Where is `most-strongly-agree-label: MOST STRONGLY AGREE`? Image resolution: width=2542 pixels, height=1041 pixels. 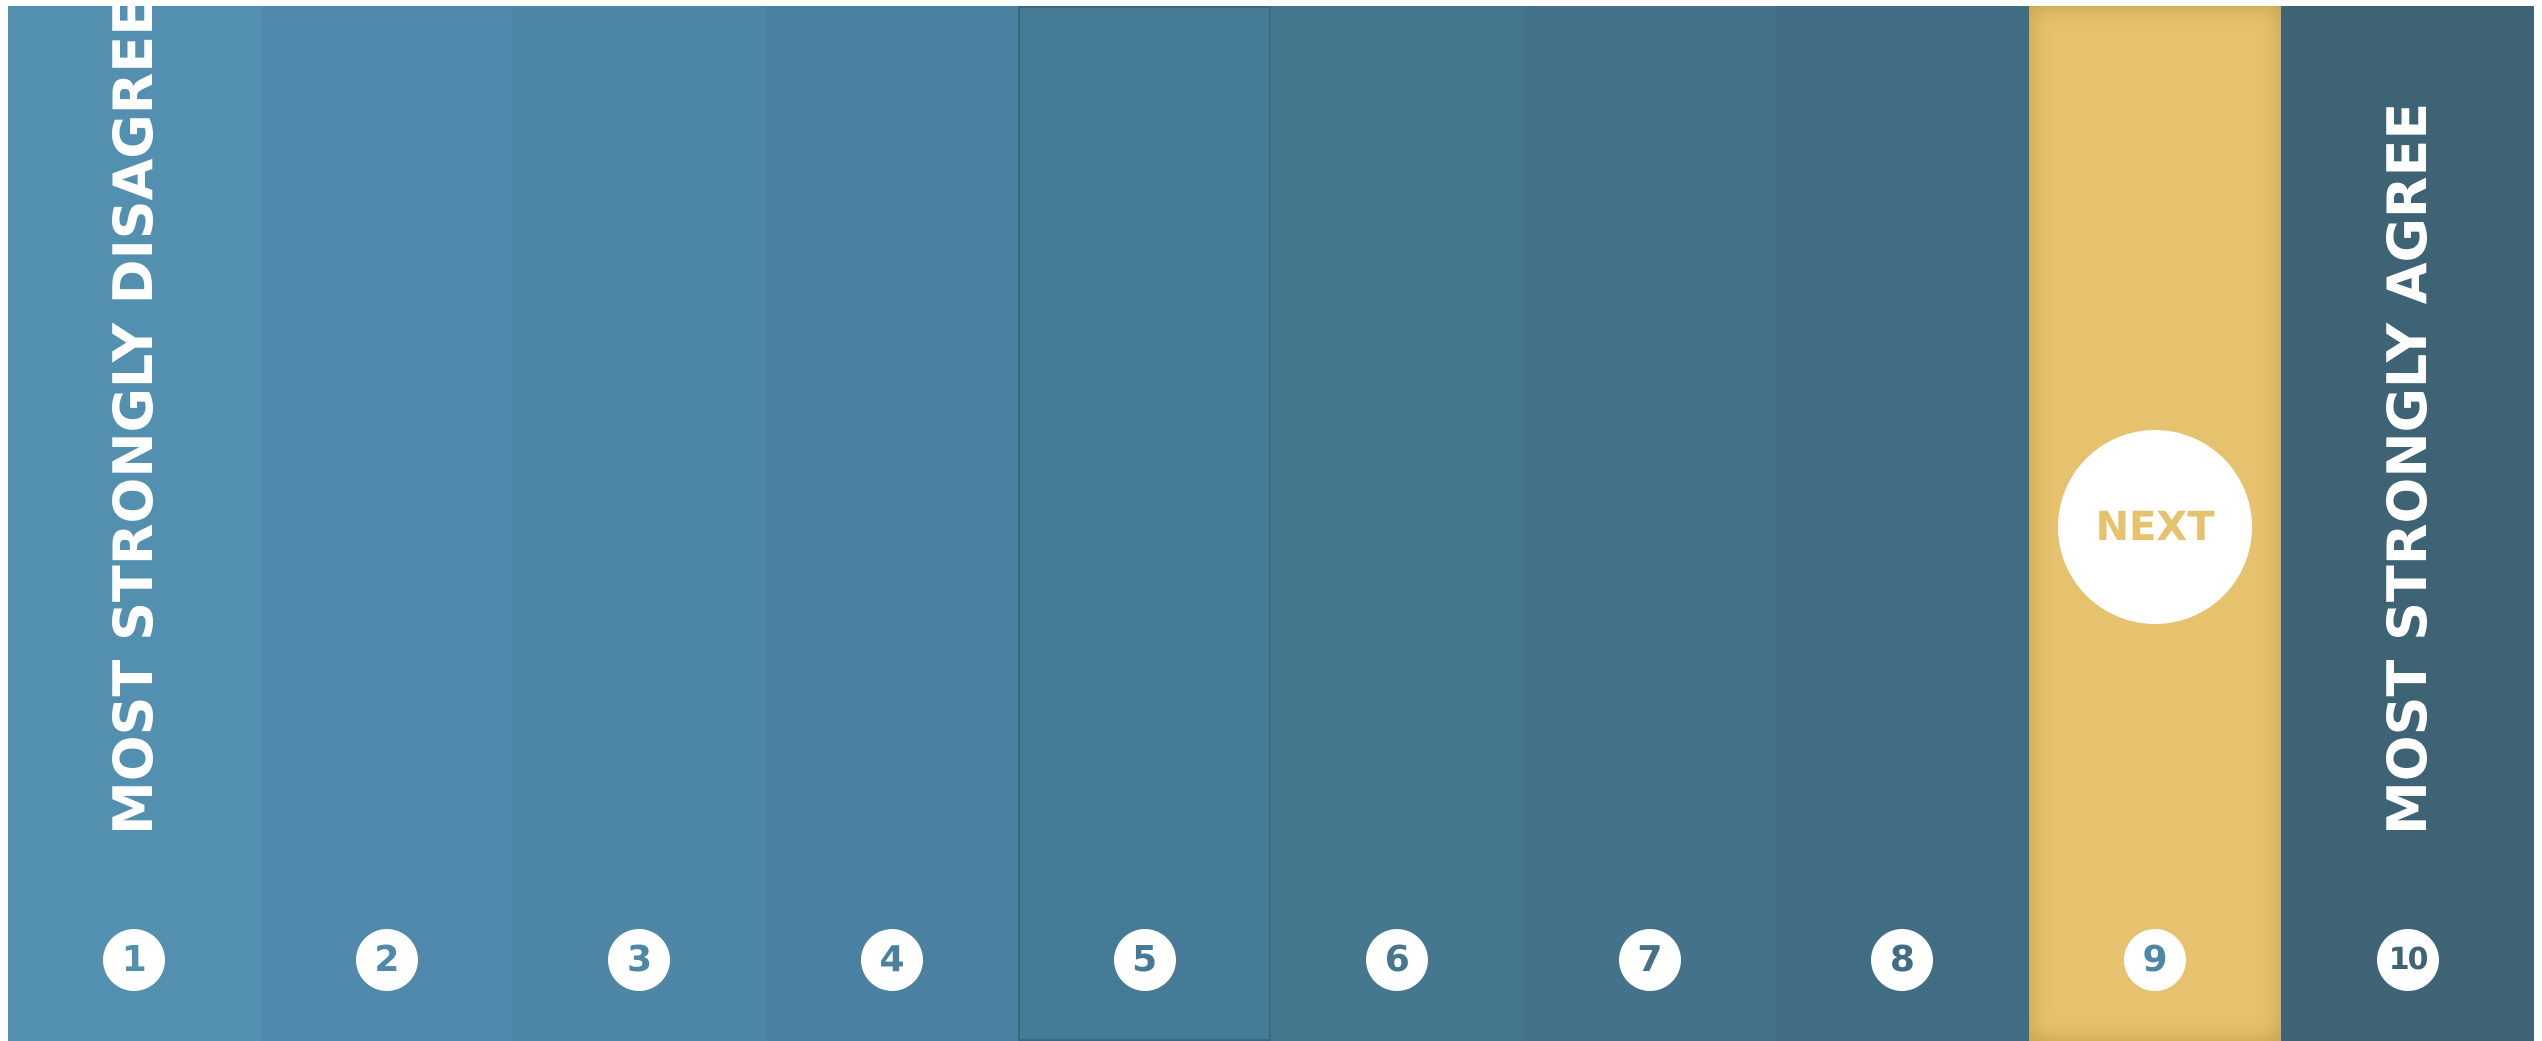 most-strongly-agree-label: MOST STRONGLY AGREE is located at coordinates (2407, 468).